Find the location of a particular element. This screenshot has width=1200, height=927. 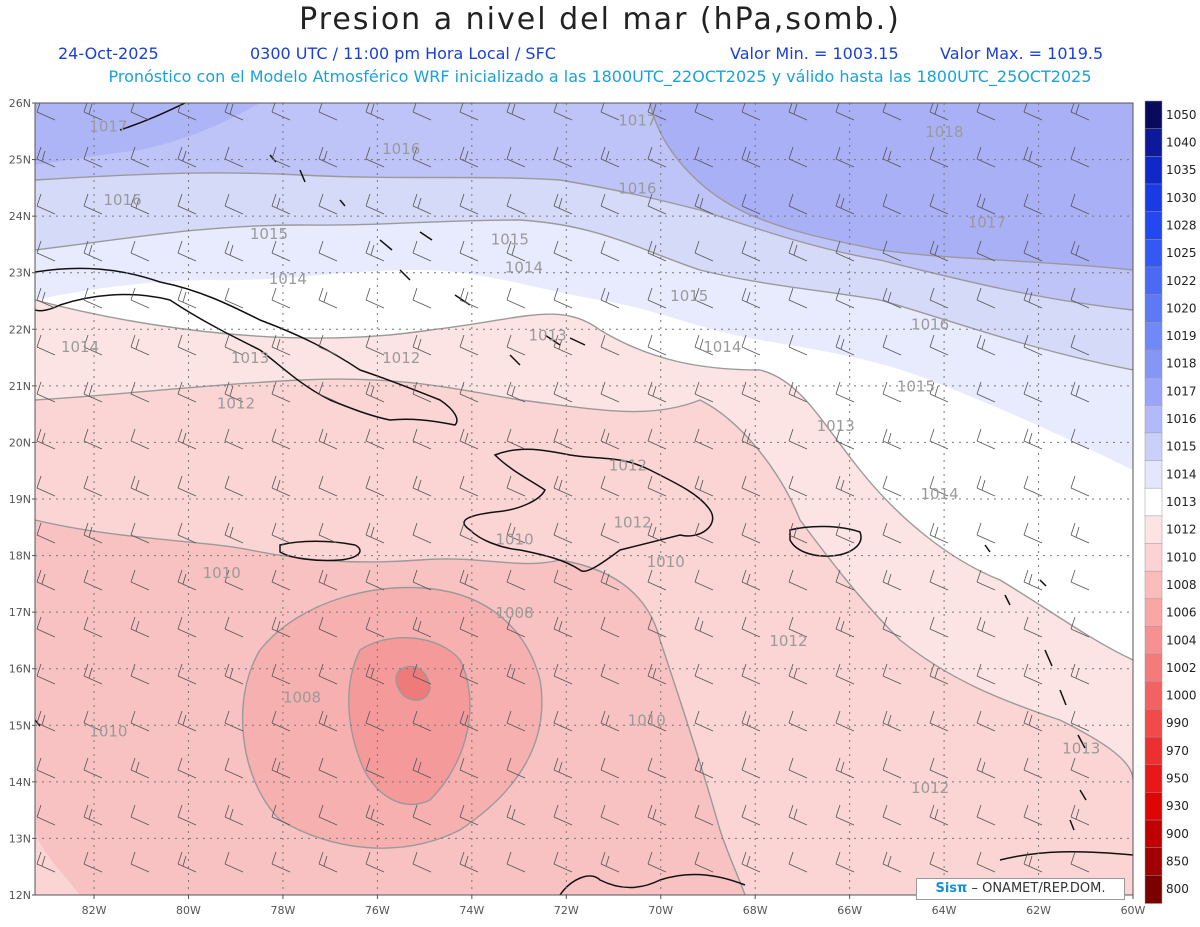

lon-label: 64W is located at coordinates (944, 910).